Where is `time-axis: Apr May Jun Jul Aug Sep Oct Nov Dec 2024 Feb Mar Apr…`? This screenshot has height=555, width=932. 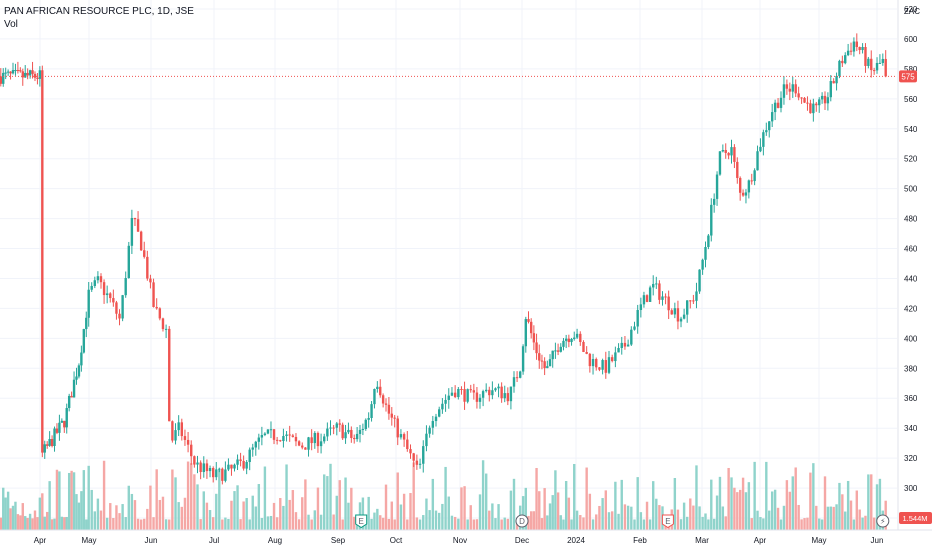
time-axis: Apr May Jun Jul Aug Sep Oct Nov Dec 2024 Feb Mar Apr… is located at coordinates (459, 540).